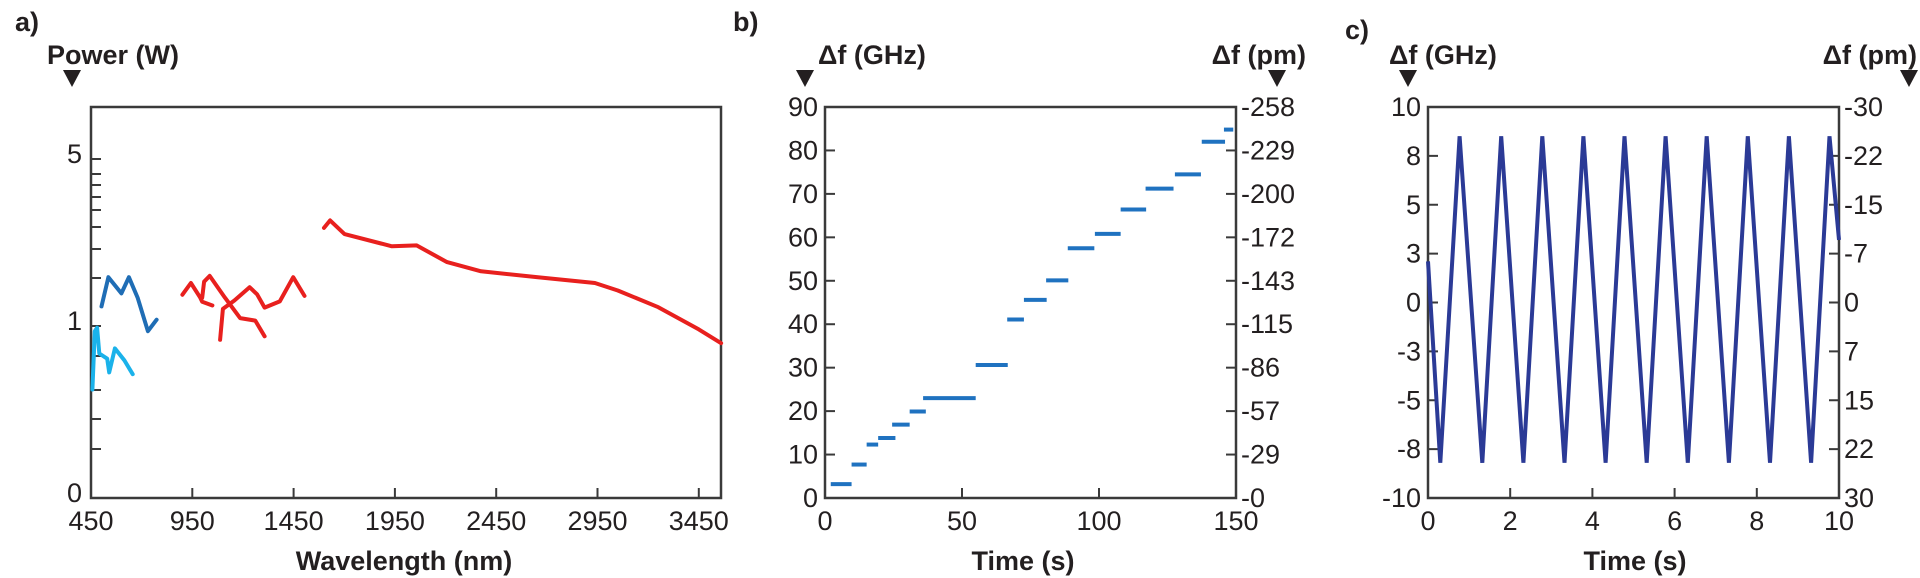  Describe the element at coordinates (1863, 205) in the screenshot. I see `y-right-tick-label-c: -15` at that location.